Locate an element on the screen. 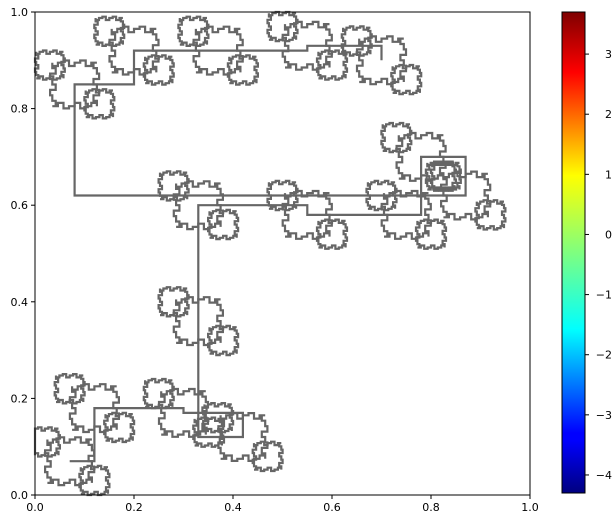 This screenshot has height=520, width=616. y-tick-label: 0.6 is located at coordinates (20, 205).